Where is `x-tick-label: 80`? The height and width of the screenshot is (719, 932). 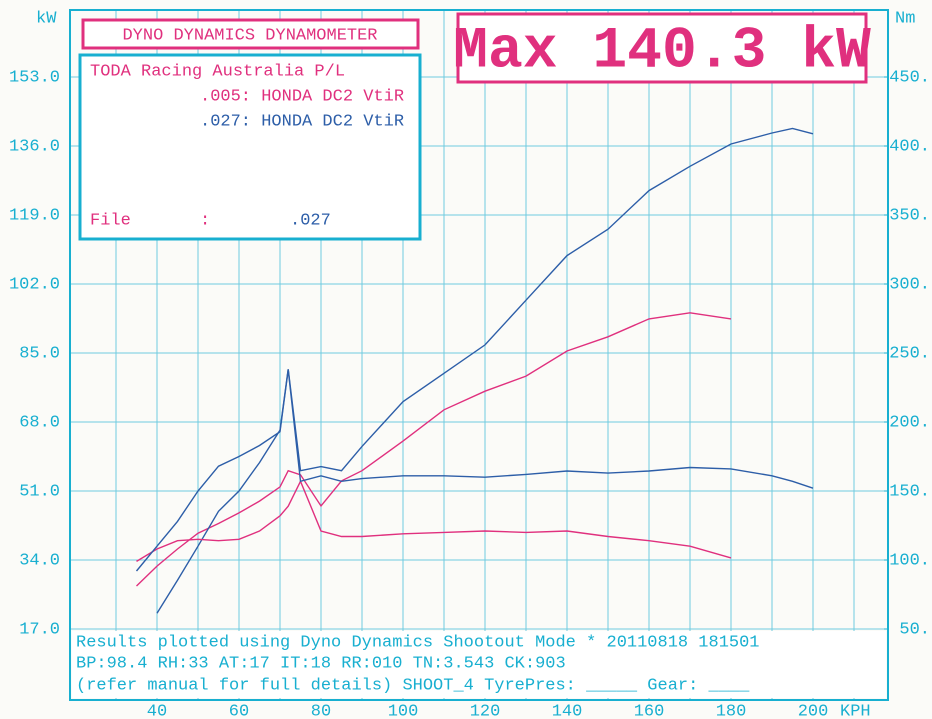 x-tick-label: 80 is located at coordinates (321, 710).